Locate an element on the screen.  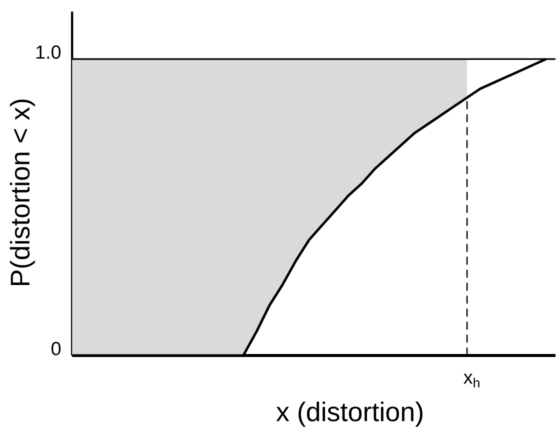
y-tick-label: 0 is located at coordinates (56, 349).